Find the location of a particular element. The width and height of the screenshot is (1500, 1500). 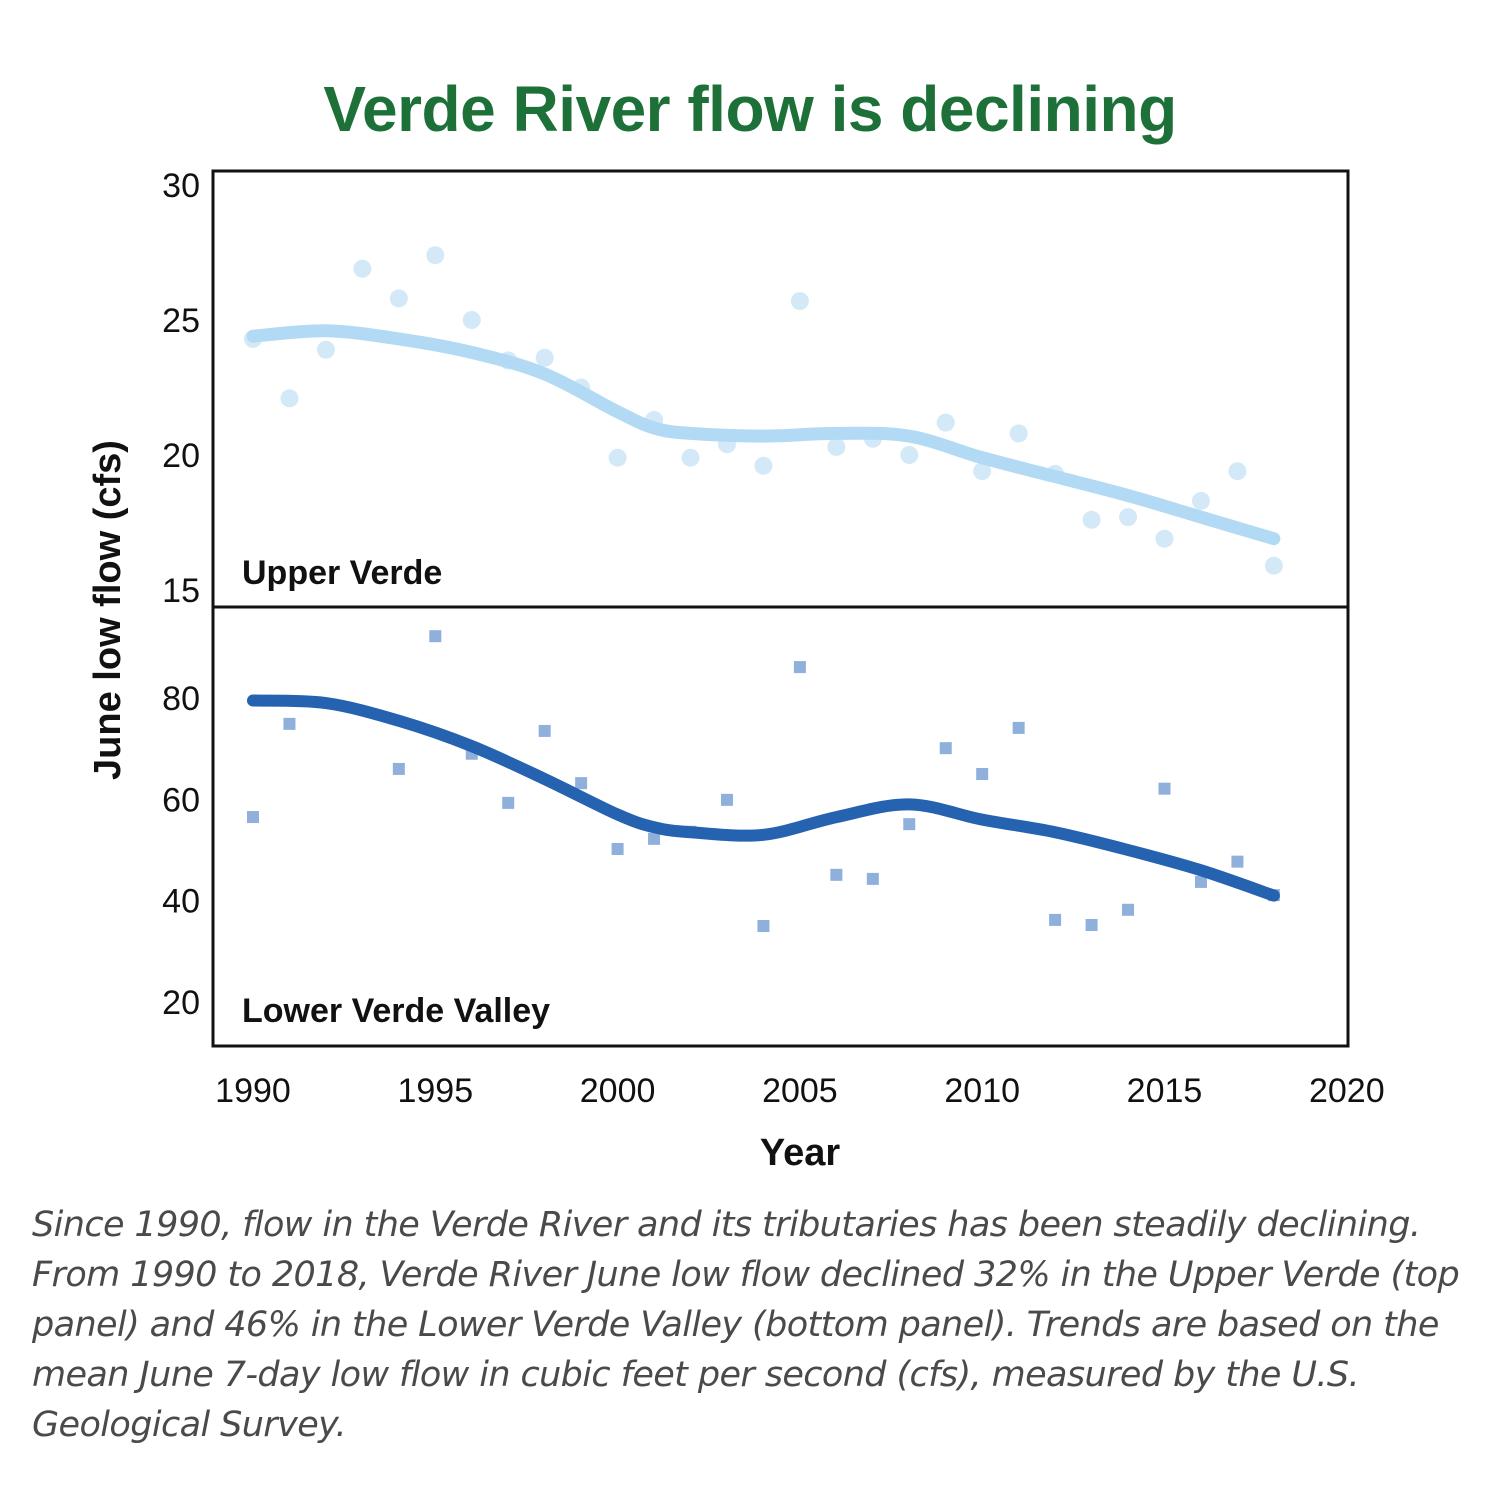

upper-verde-trend-line is located at coordinates (763, 435).